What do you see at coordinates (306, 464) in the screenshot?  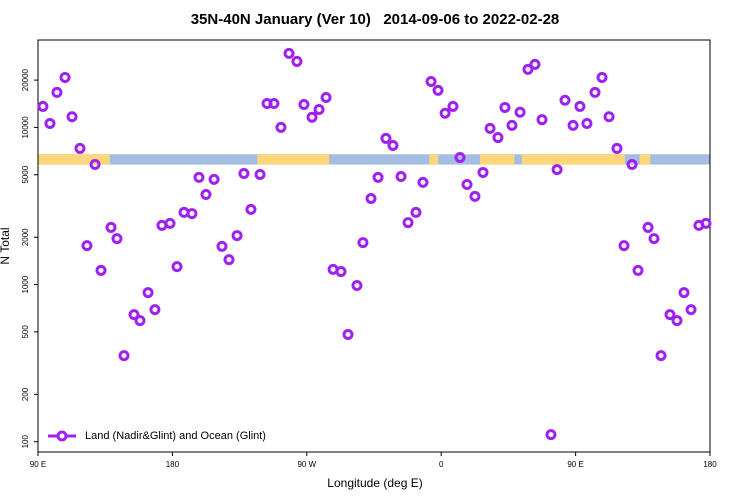 I see `x-tick-label: 90 W` at bounding box center [306, 464].